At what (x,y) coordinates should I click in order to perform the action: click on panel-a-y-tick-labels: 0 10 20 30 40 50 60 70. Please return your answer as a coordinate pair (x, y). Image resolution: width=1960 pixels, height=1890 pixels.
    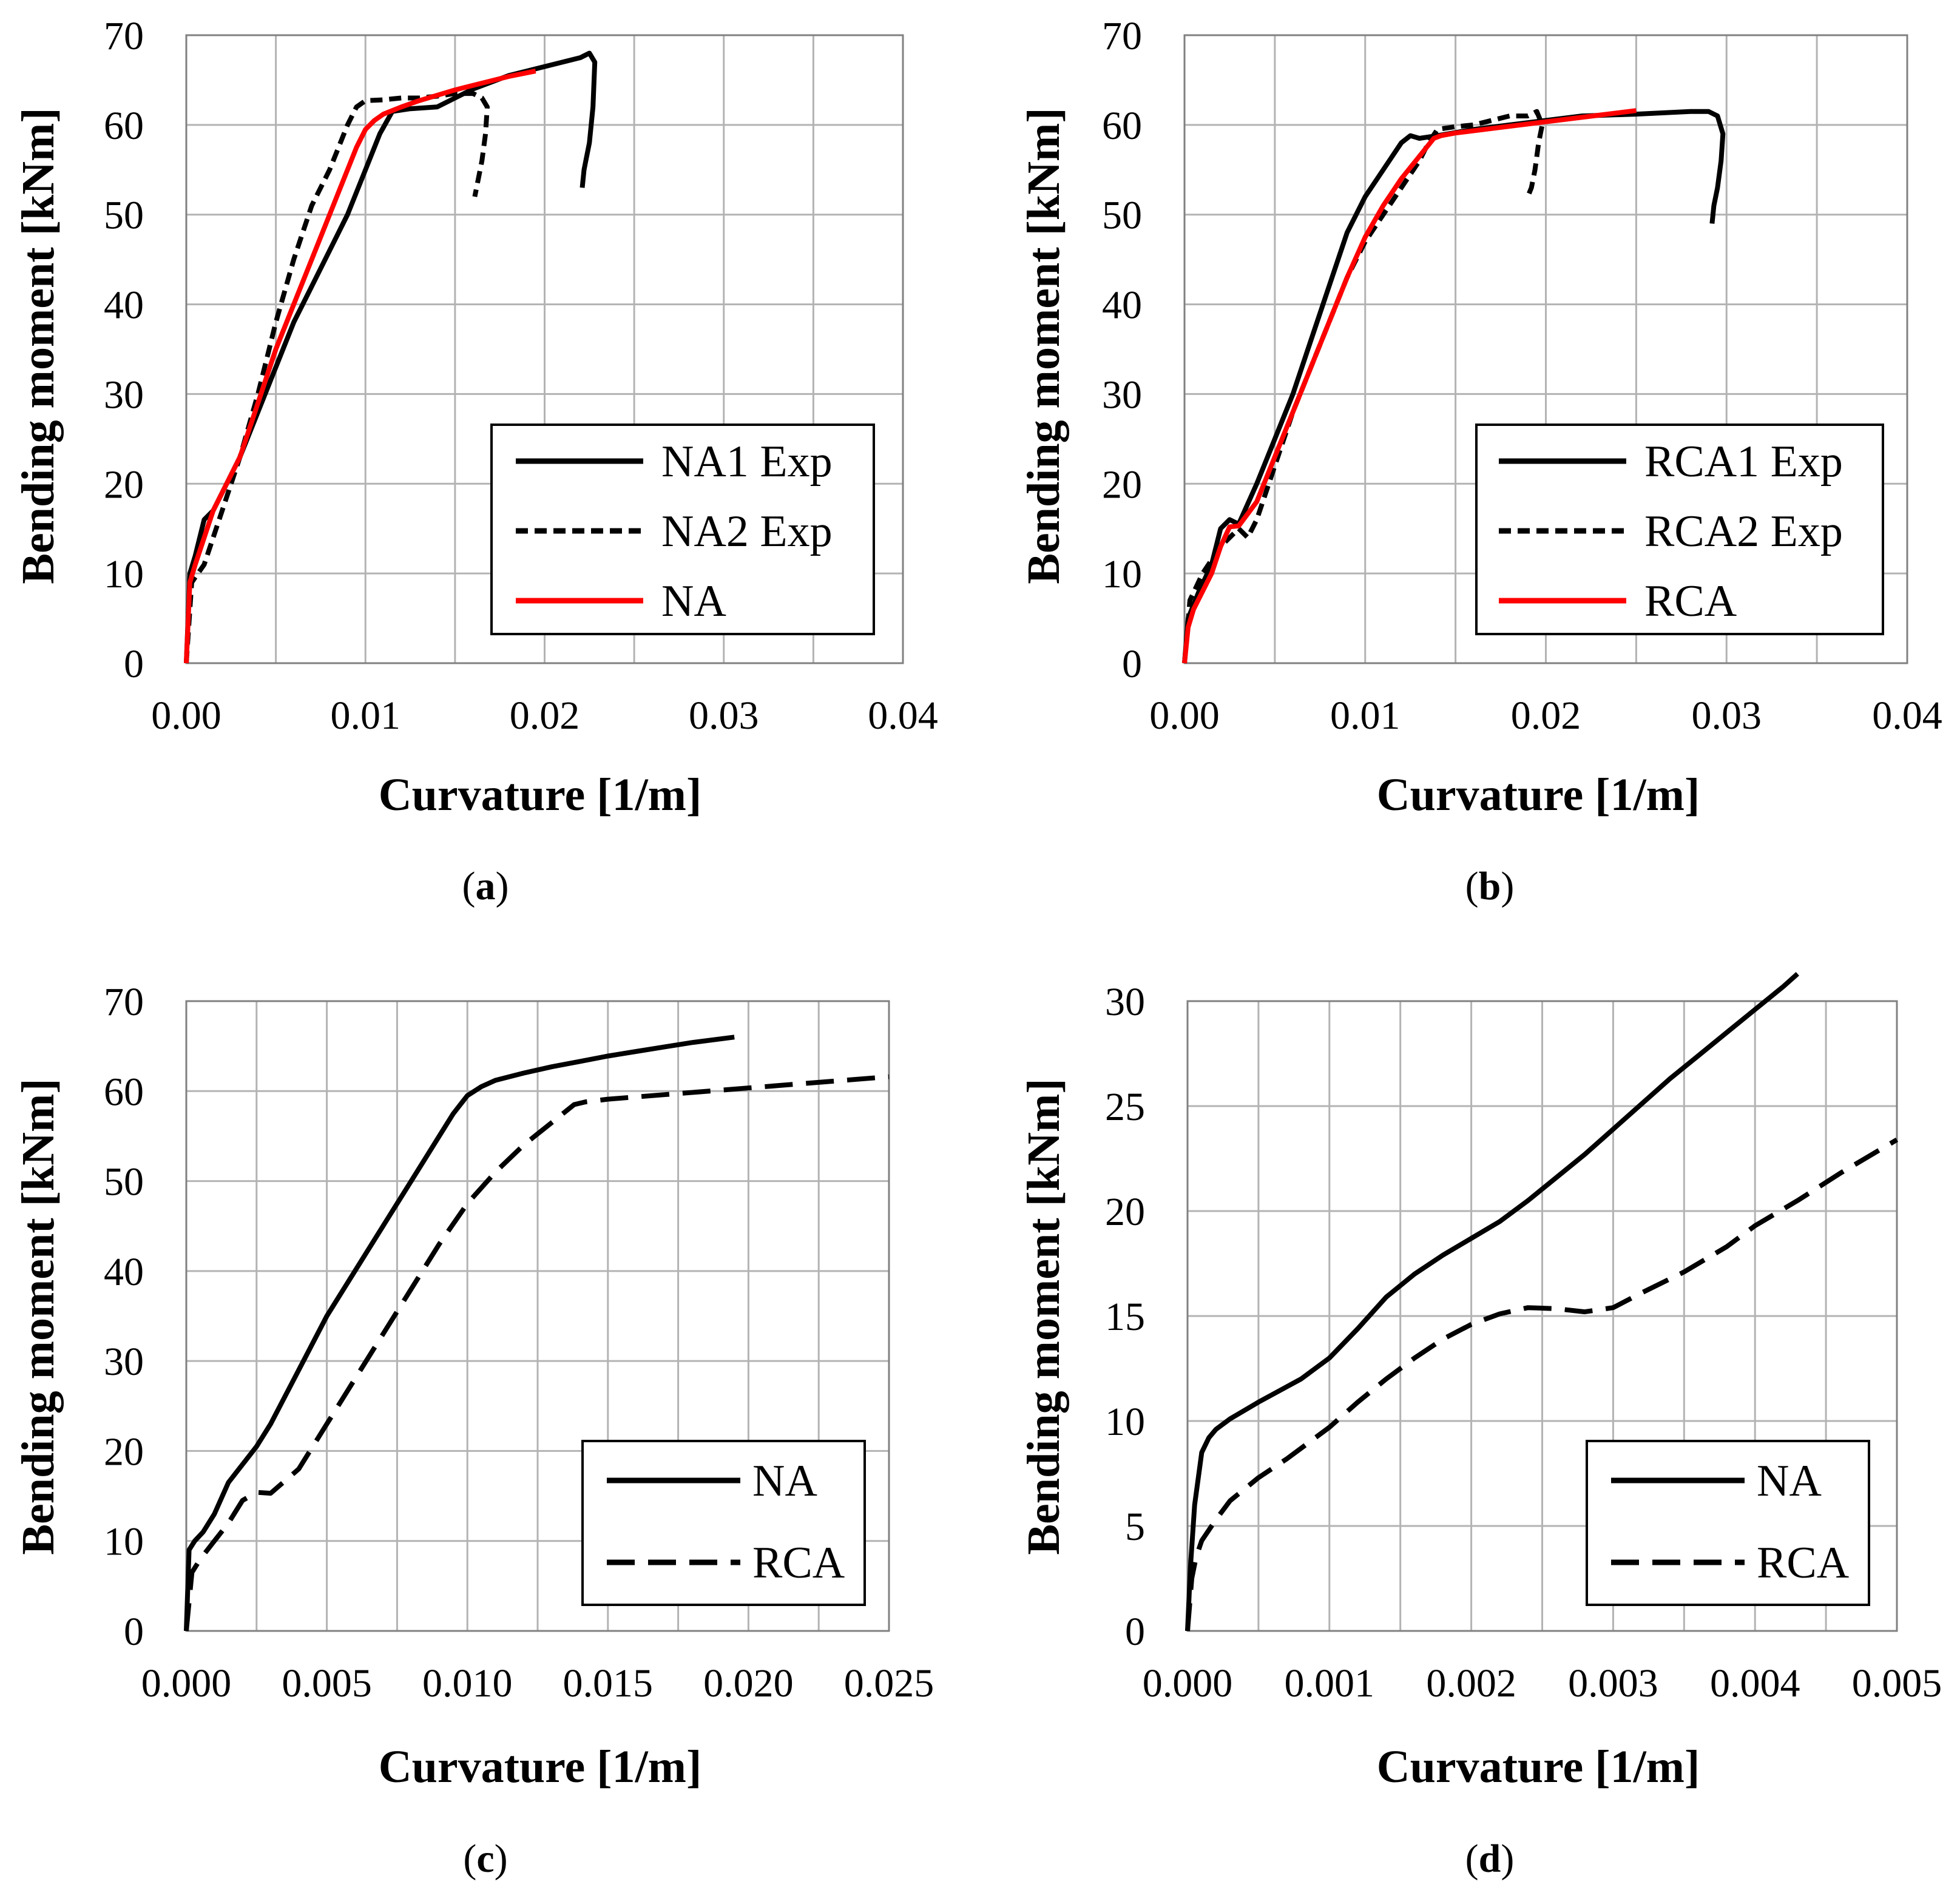
    Looking at the image, I should click on (124, 350).